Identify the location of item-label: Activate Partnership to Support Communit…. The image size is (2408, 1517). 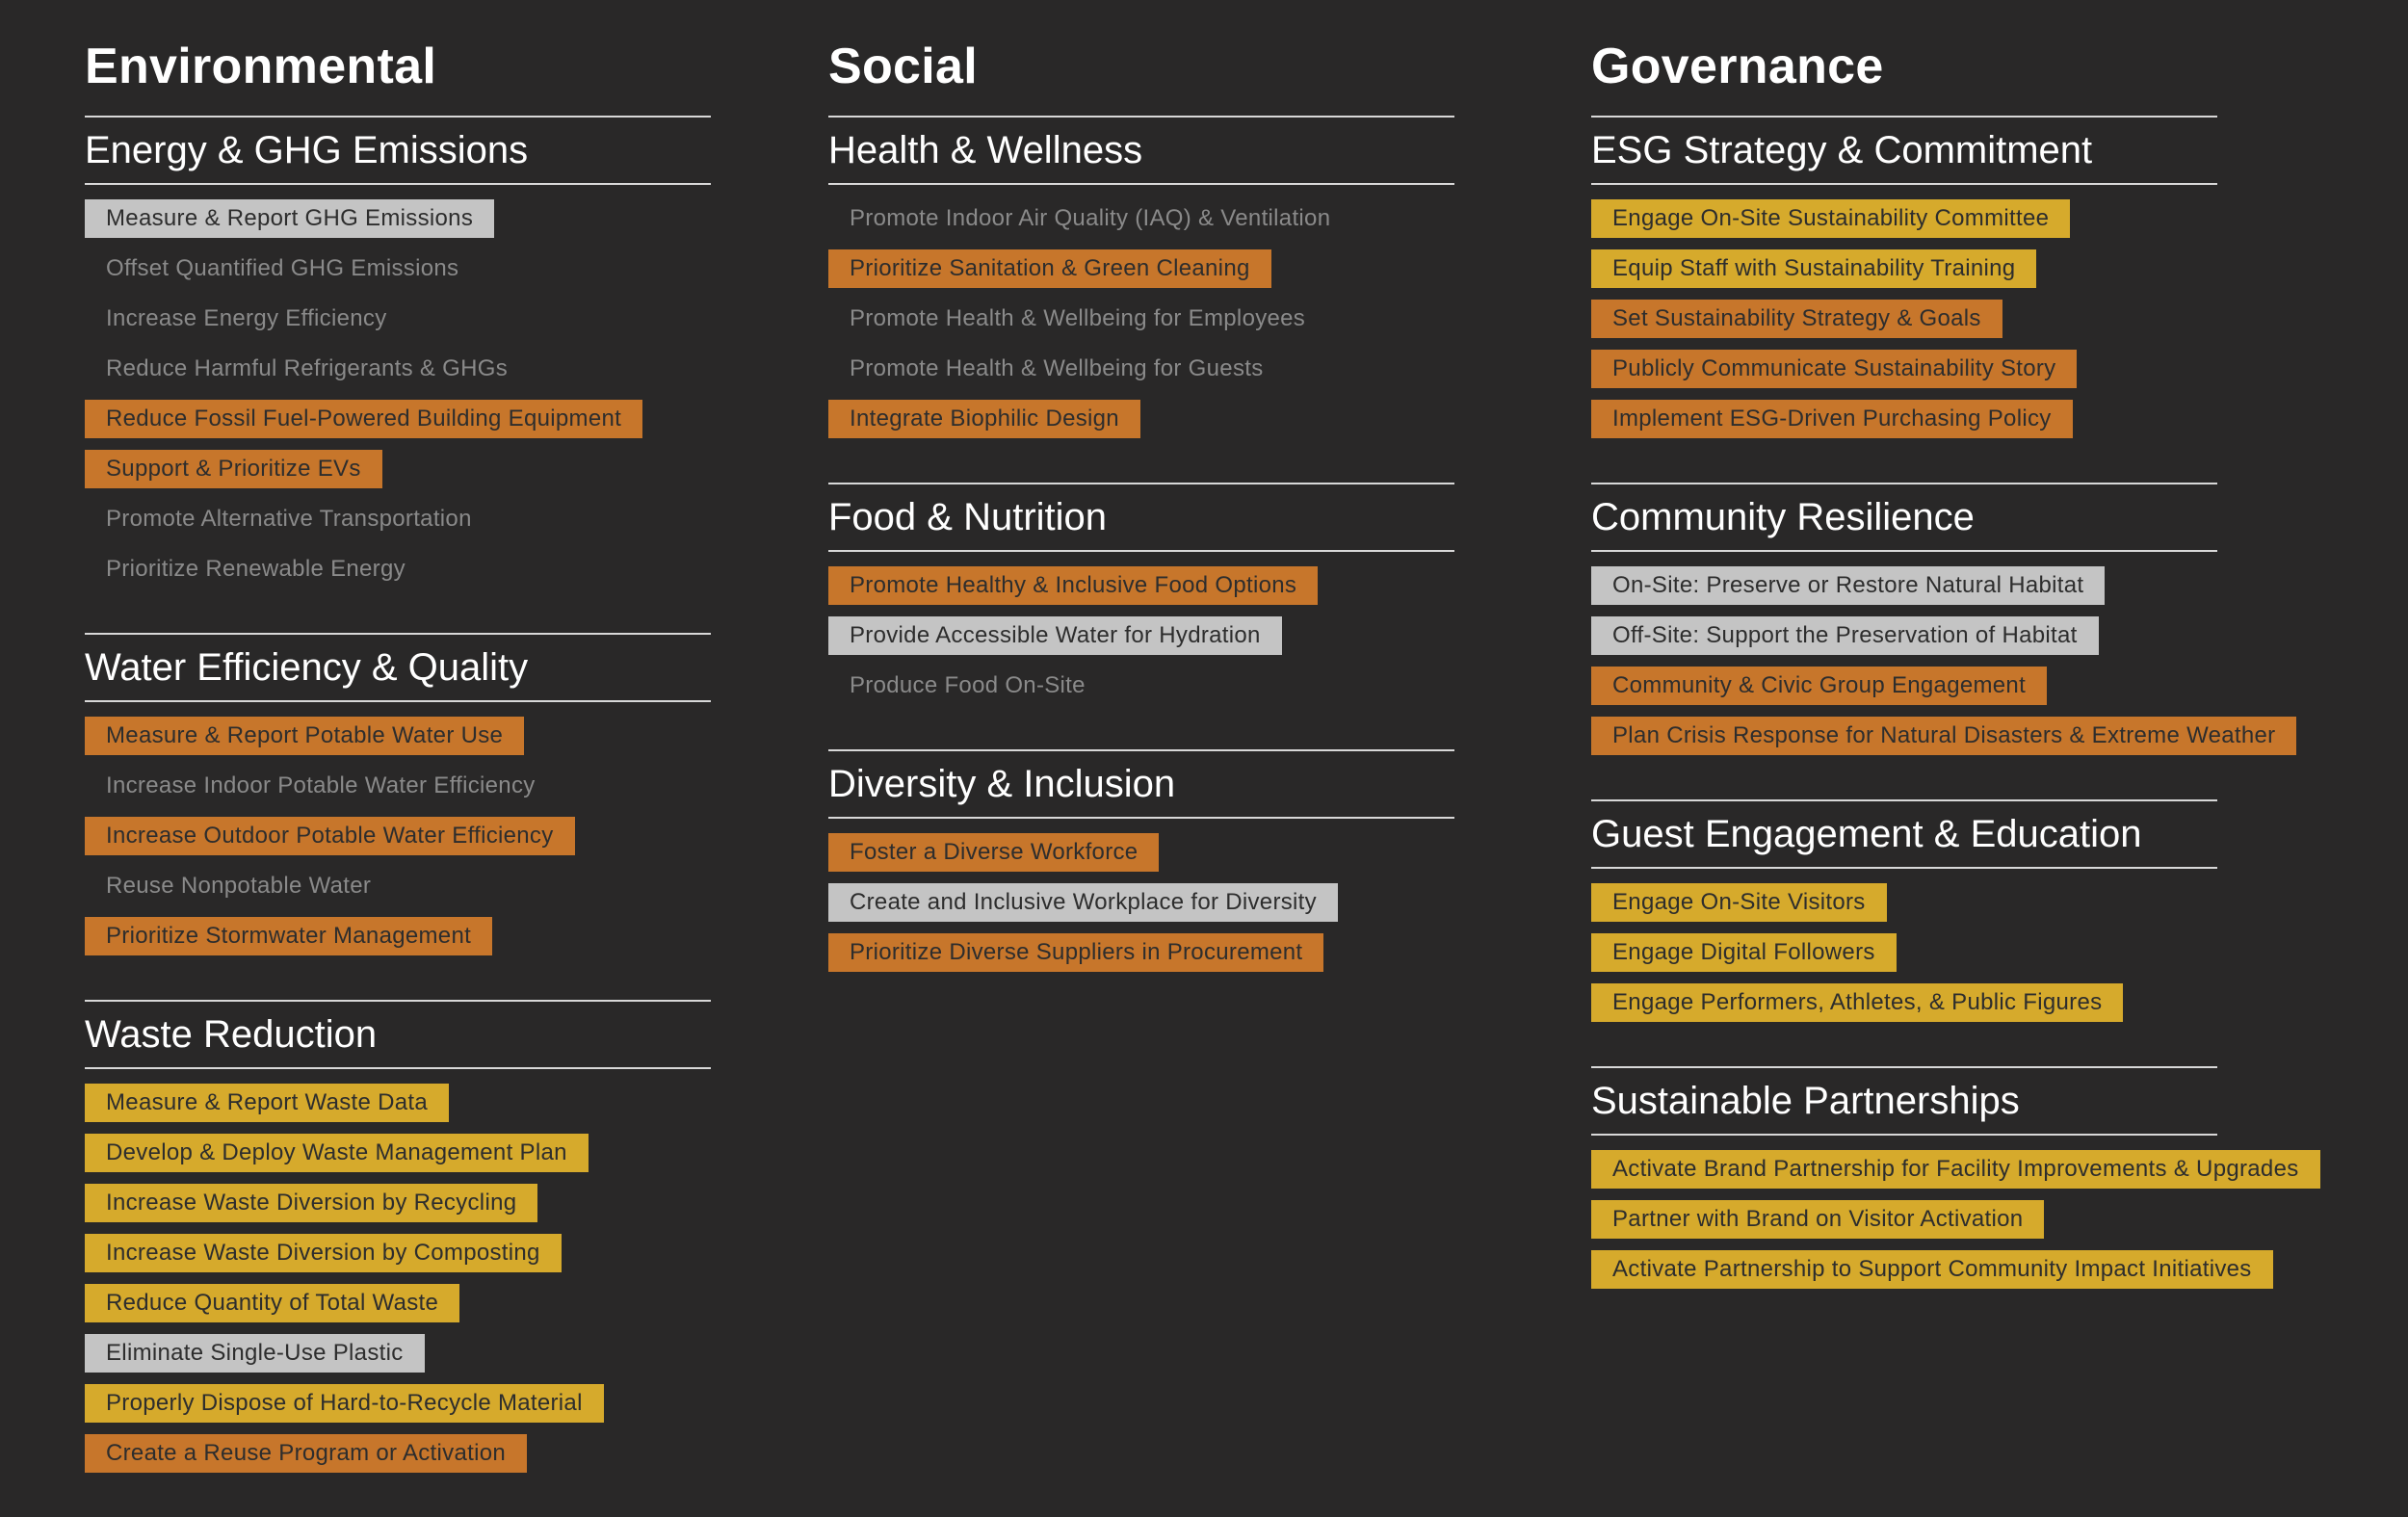
(1932, 1269).